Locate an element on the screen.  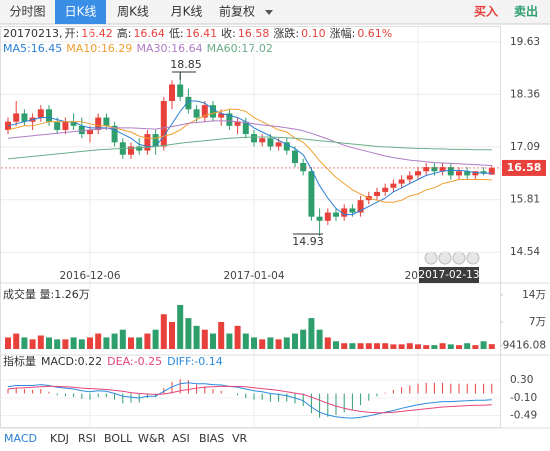
sell-button: 卖出 is located at coordinates (526, 11).